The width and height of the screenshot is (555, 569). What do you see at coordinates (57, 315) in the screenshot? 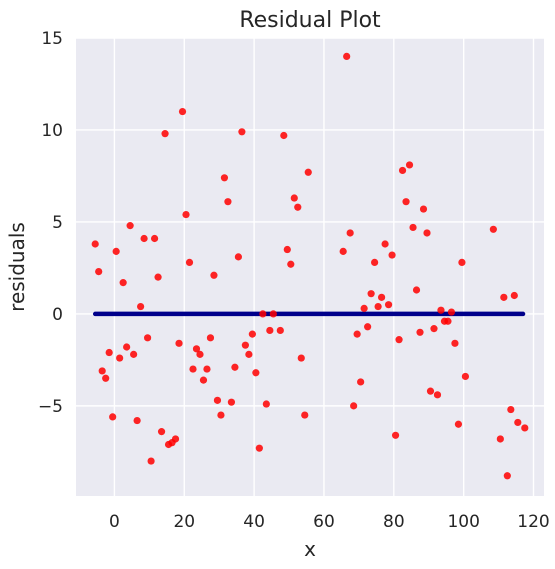
I see `y-tick-label: 0` at bounding box center [57, 315].